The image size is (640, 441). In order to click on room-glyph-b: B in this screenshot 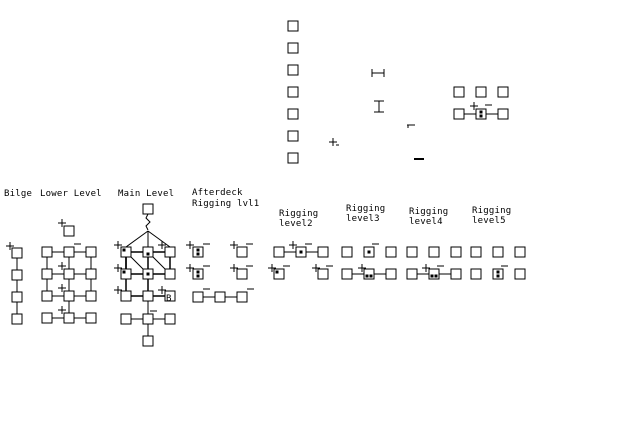, I will do `click(168, 299)`.